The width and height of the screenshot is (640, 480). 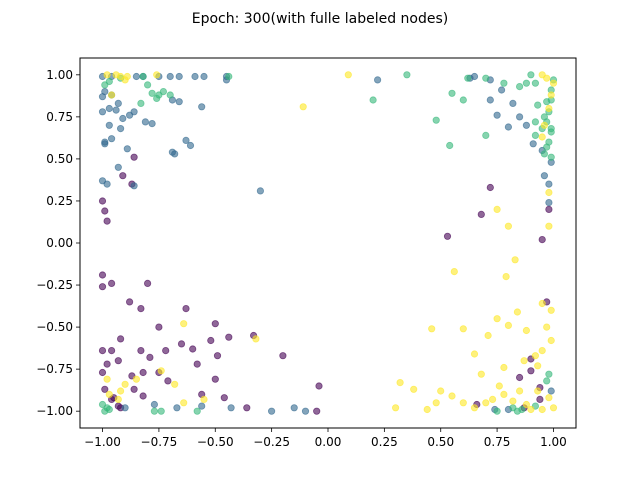 I want to click on y-tick-label: −0.75, so click(x=54, y=369).